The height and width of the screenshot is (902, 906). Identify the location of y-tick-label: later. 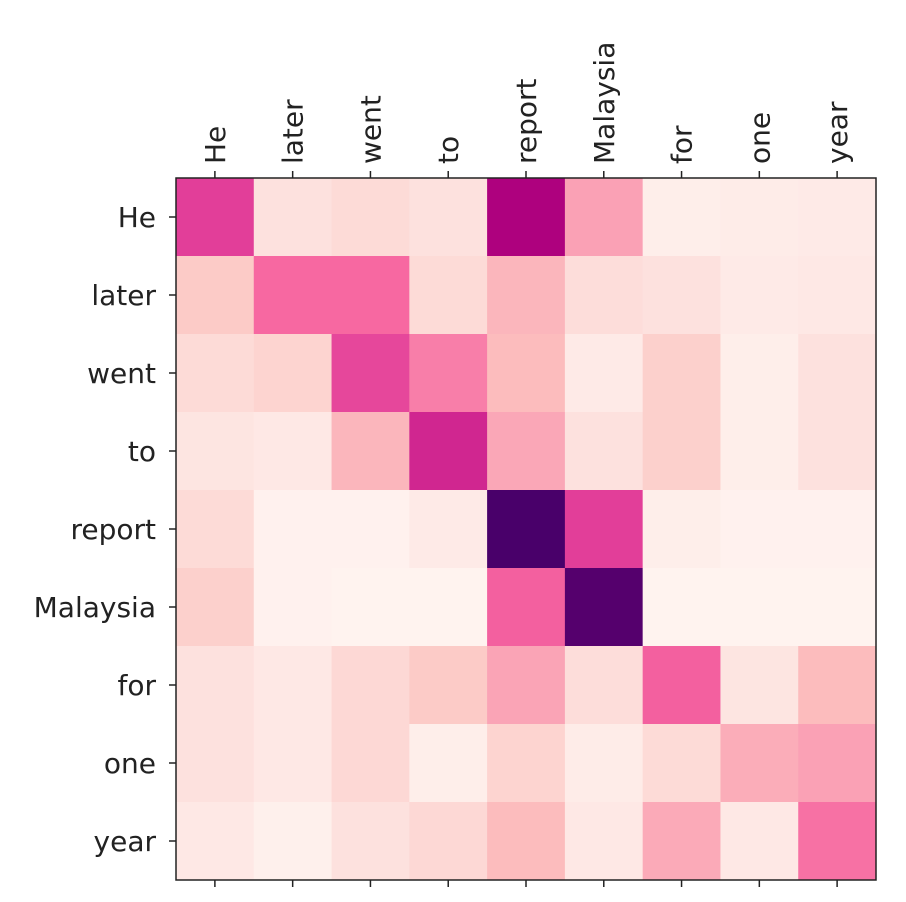
(123, 295).